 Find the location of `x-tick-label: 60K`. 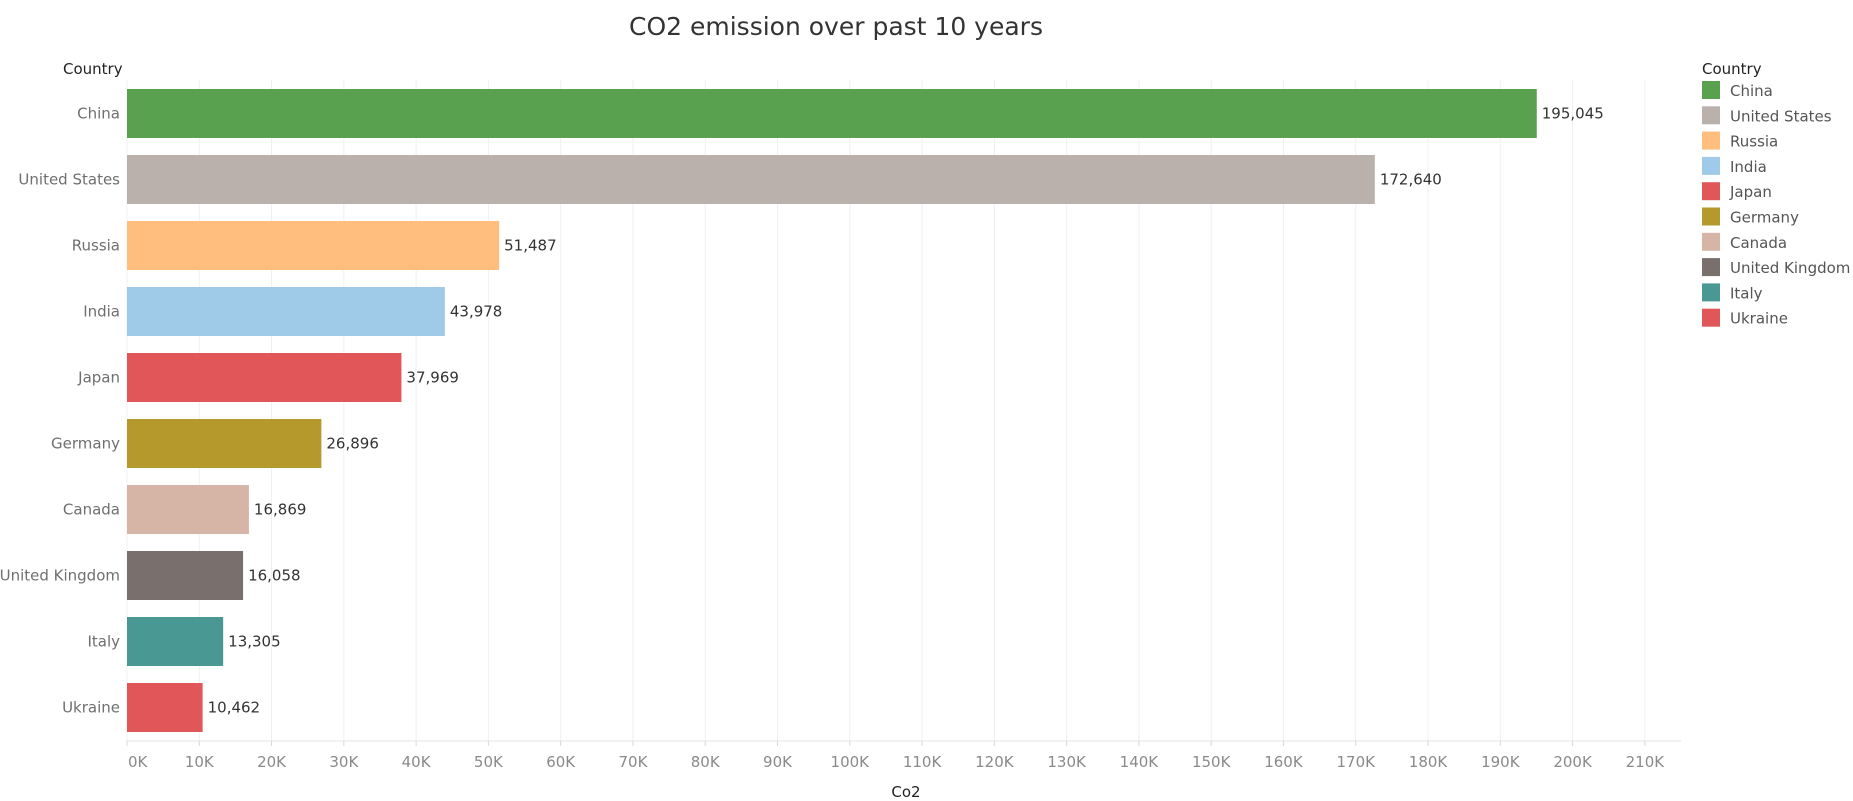

x-tick-label: 60K is located at coordinates (561, 762).